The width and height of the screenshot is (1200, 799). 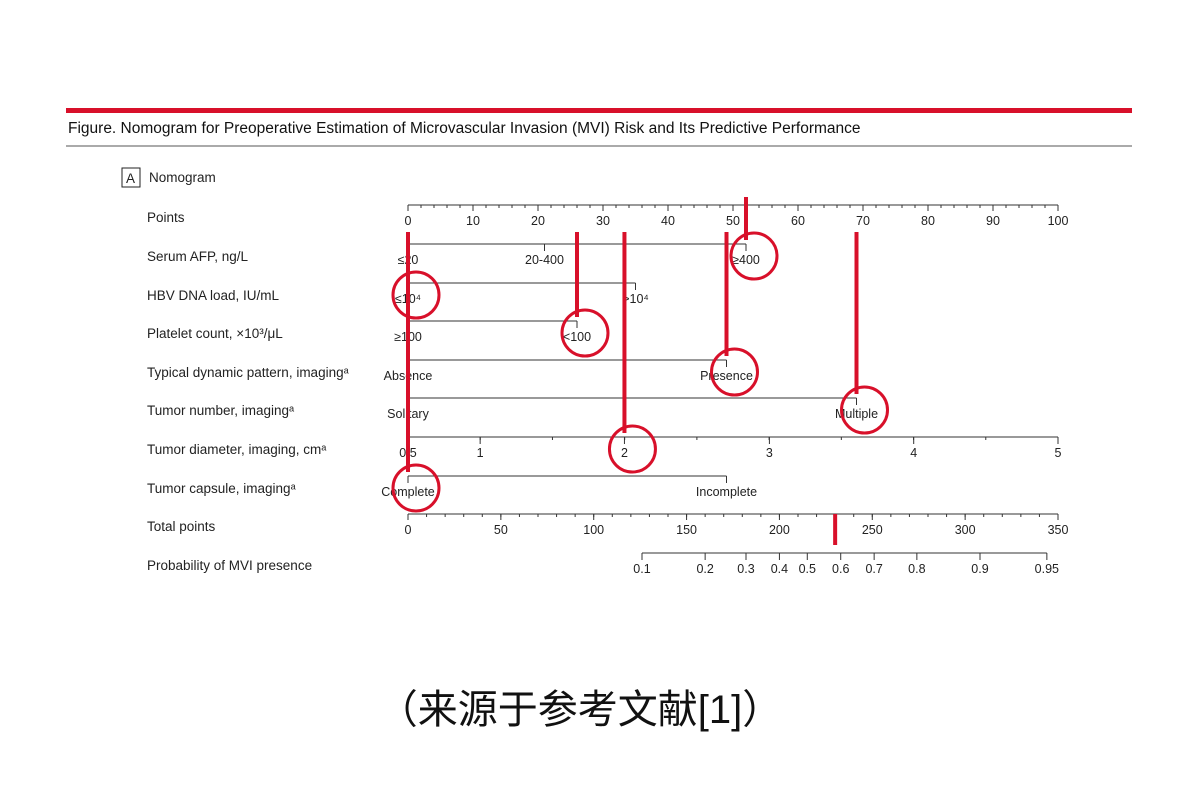 I want to click on tick-label: 10, so click(x=473, y=221).